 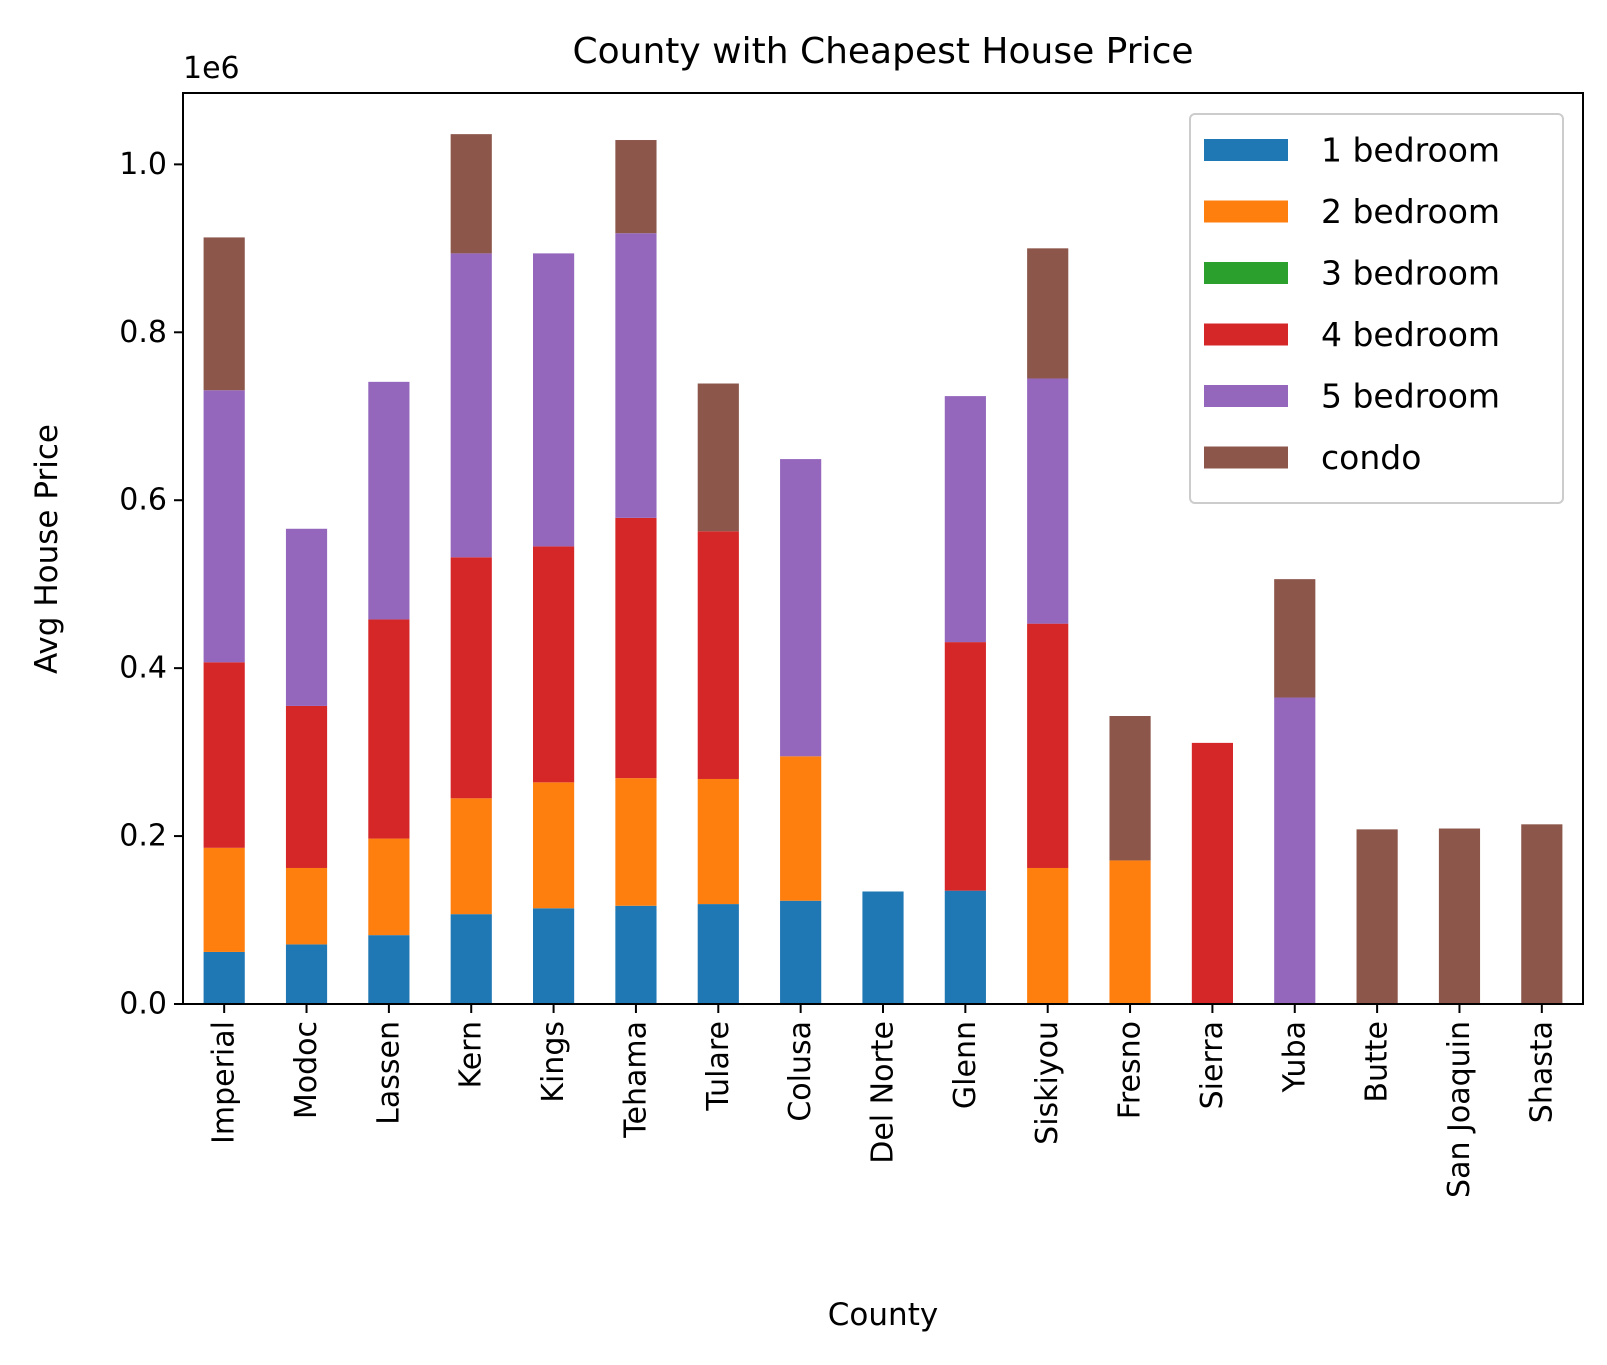 What do you see at coordinates (1410, 150) in the screenshot?
I see `legend-label-1-bedroom: 1 bedroom` at bounding box center [1410, 150].